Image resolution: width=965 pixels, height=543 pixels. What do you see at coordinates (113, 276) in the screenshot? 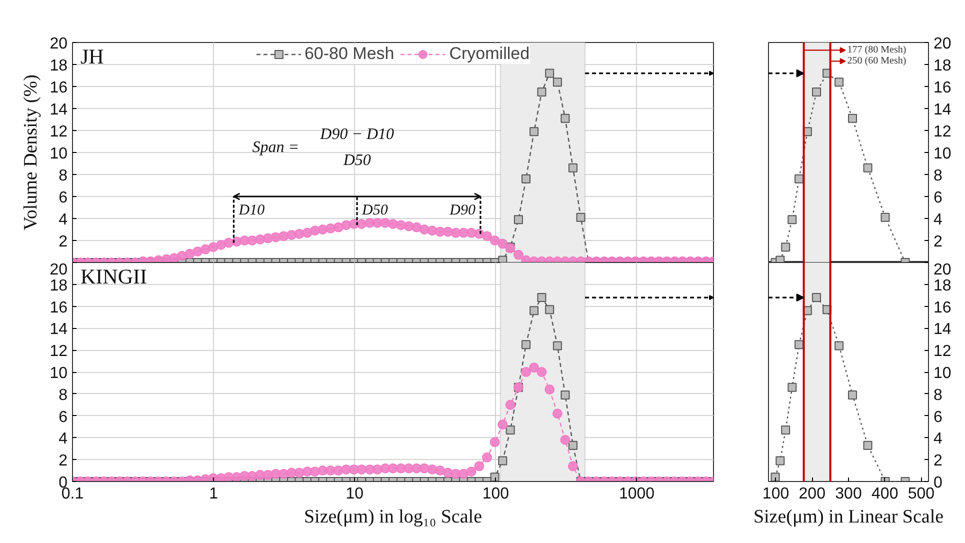
I see `chart-title: KINGII` at bounding box center [113, 276].